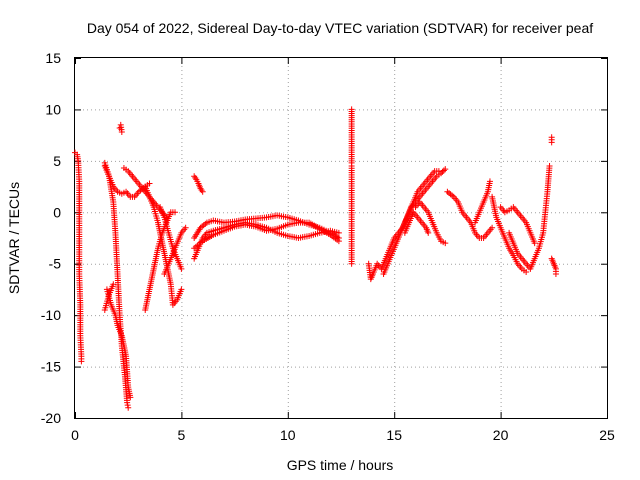  What do you see at coordinates (607, 435) in the screenshot?
I see `x-tick-label: 25` at bounding box center [607, 435].